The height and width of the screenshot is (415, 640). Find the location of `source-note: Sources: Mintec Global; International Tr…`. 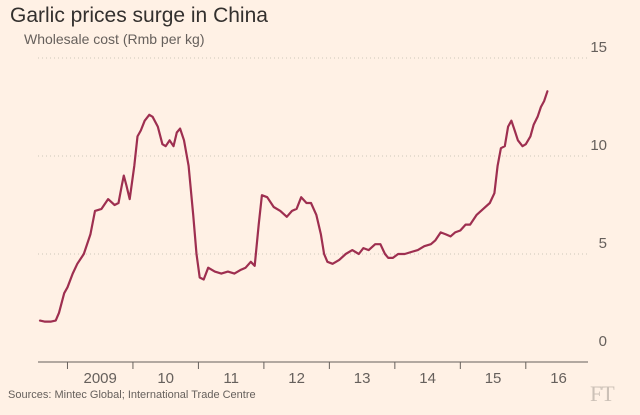

source-note: Sources: Mintec Global; International Tr… is located at coordinates (132, 395).